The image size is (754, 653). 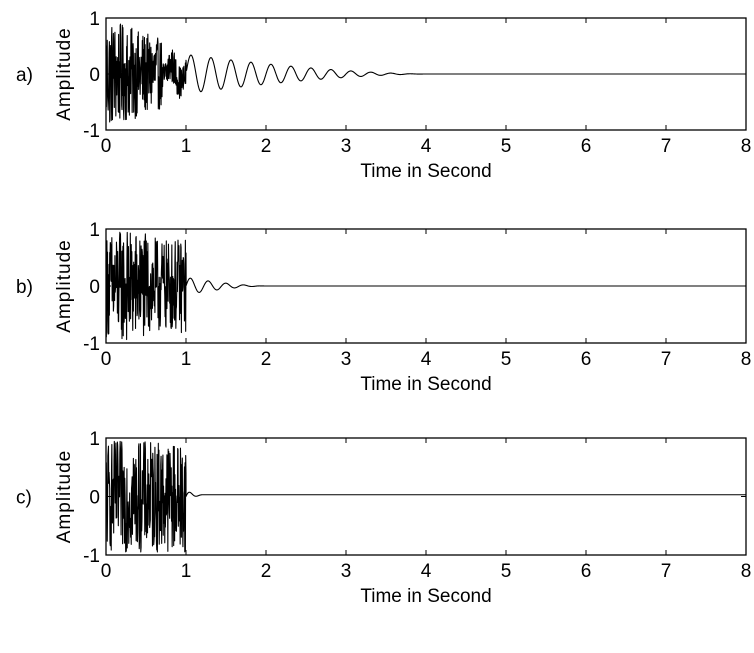 I want to click on panel-label: b), so click(x=24, y=287).